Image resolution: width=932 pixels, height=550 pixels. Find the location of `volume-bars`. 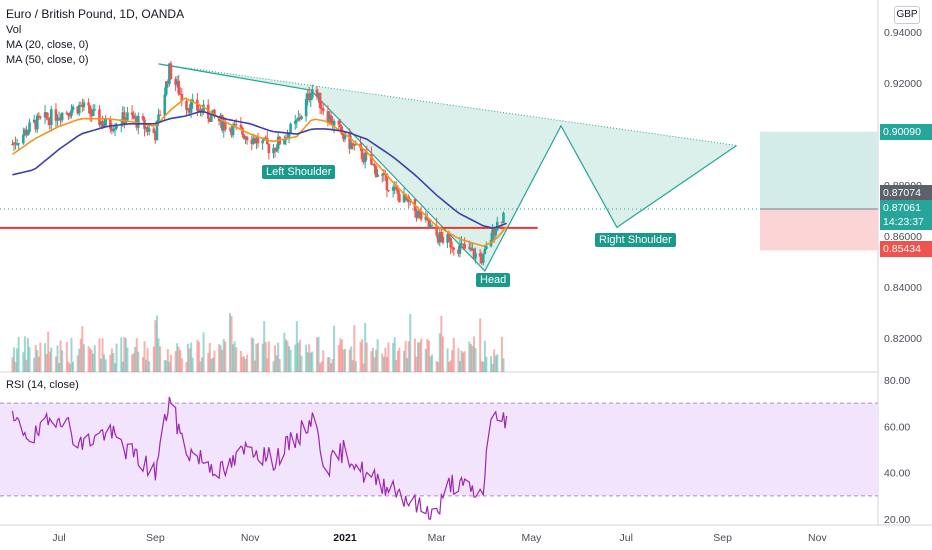

volume-bars is located at coordinates (258, 342).